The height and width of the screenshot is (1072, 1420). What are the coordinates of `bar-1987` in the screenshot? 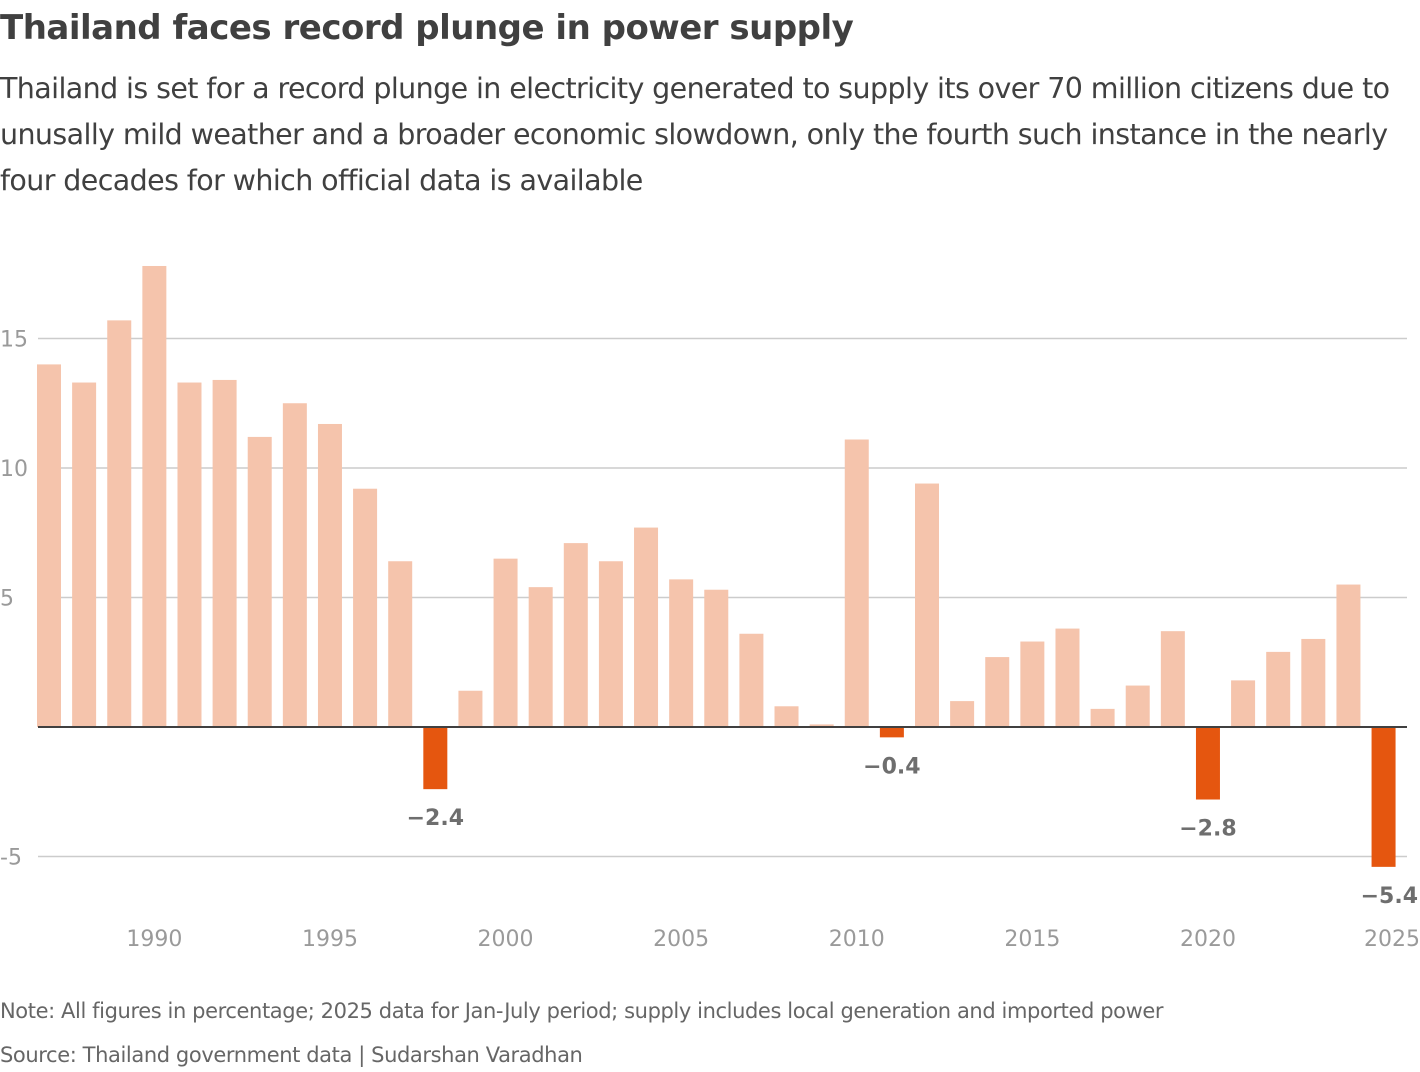 It's located at (49, 545).